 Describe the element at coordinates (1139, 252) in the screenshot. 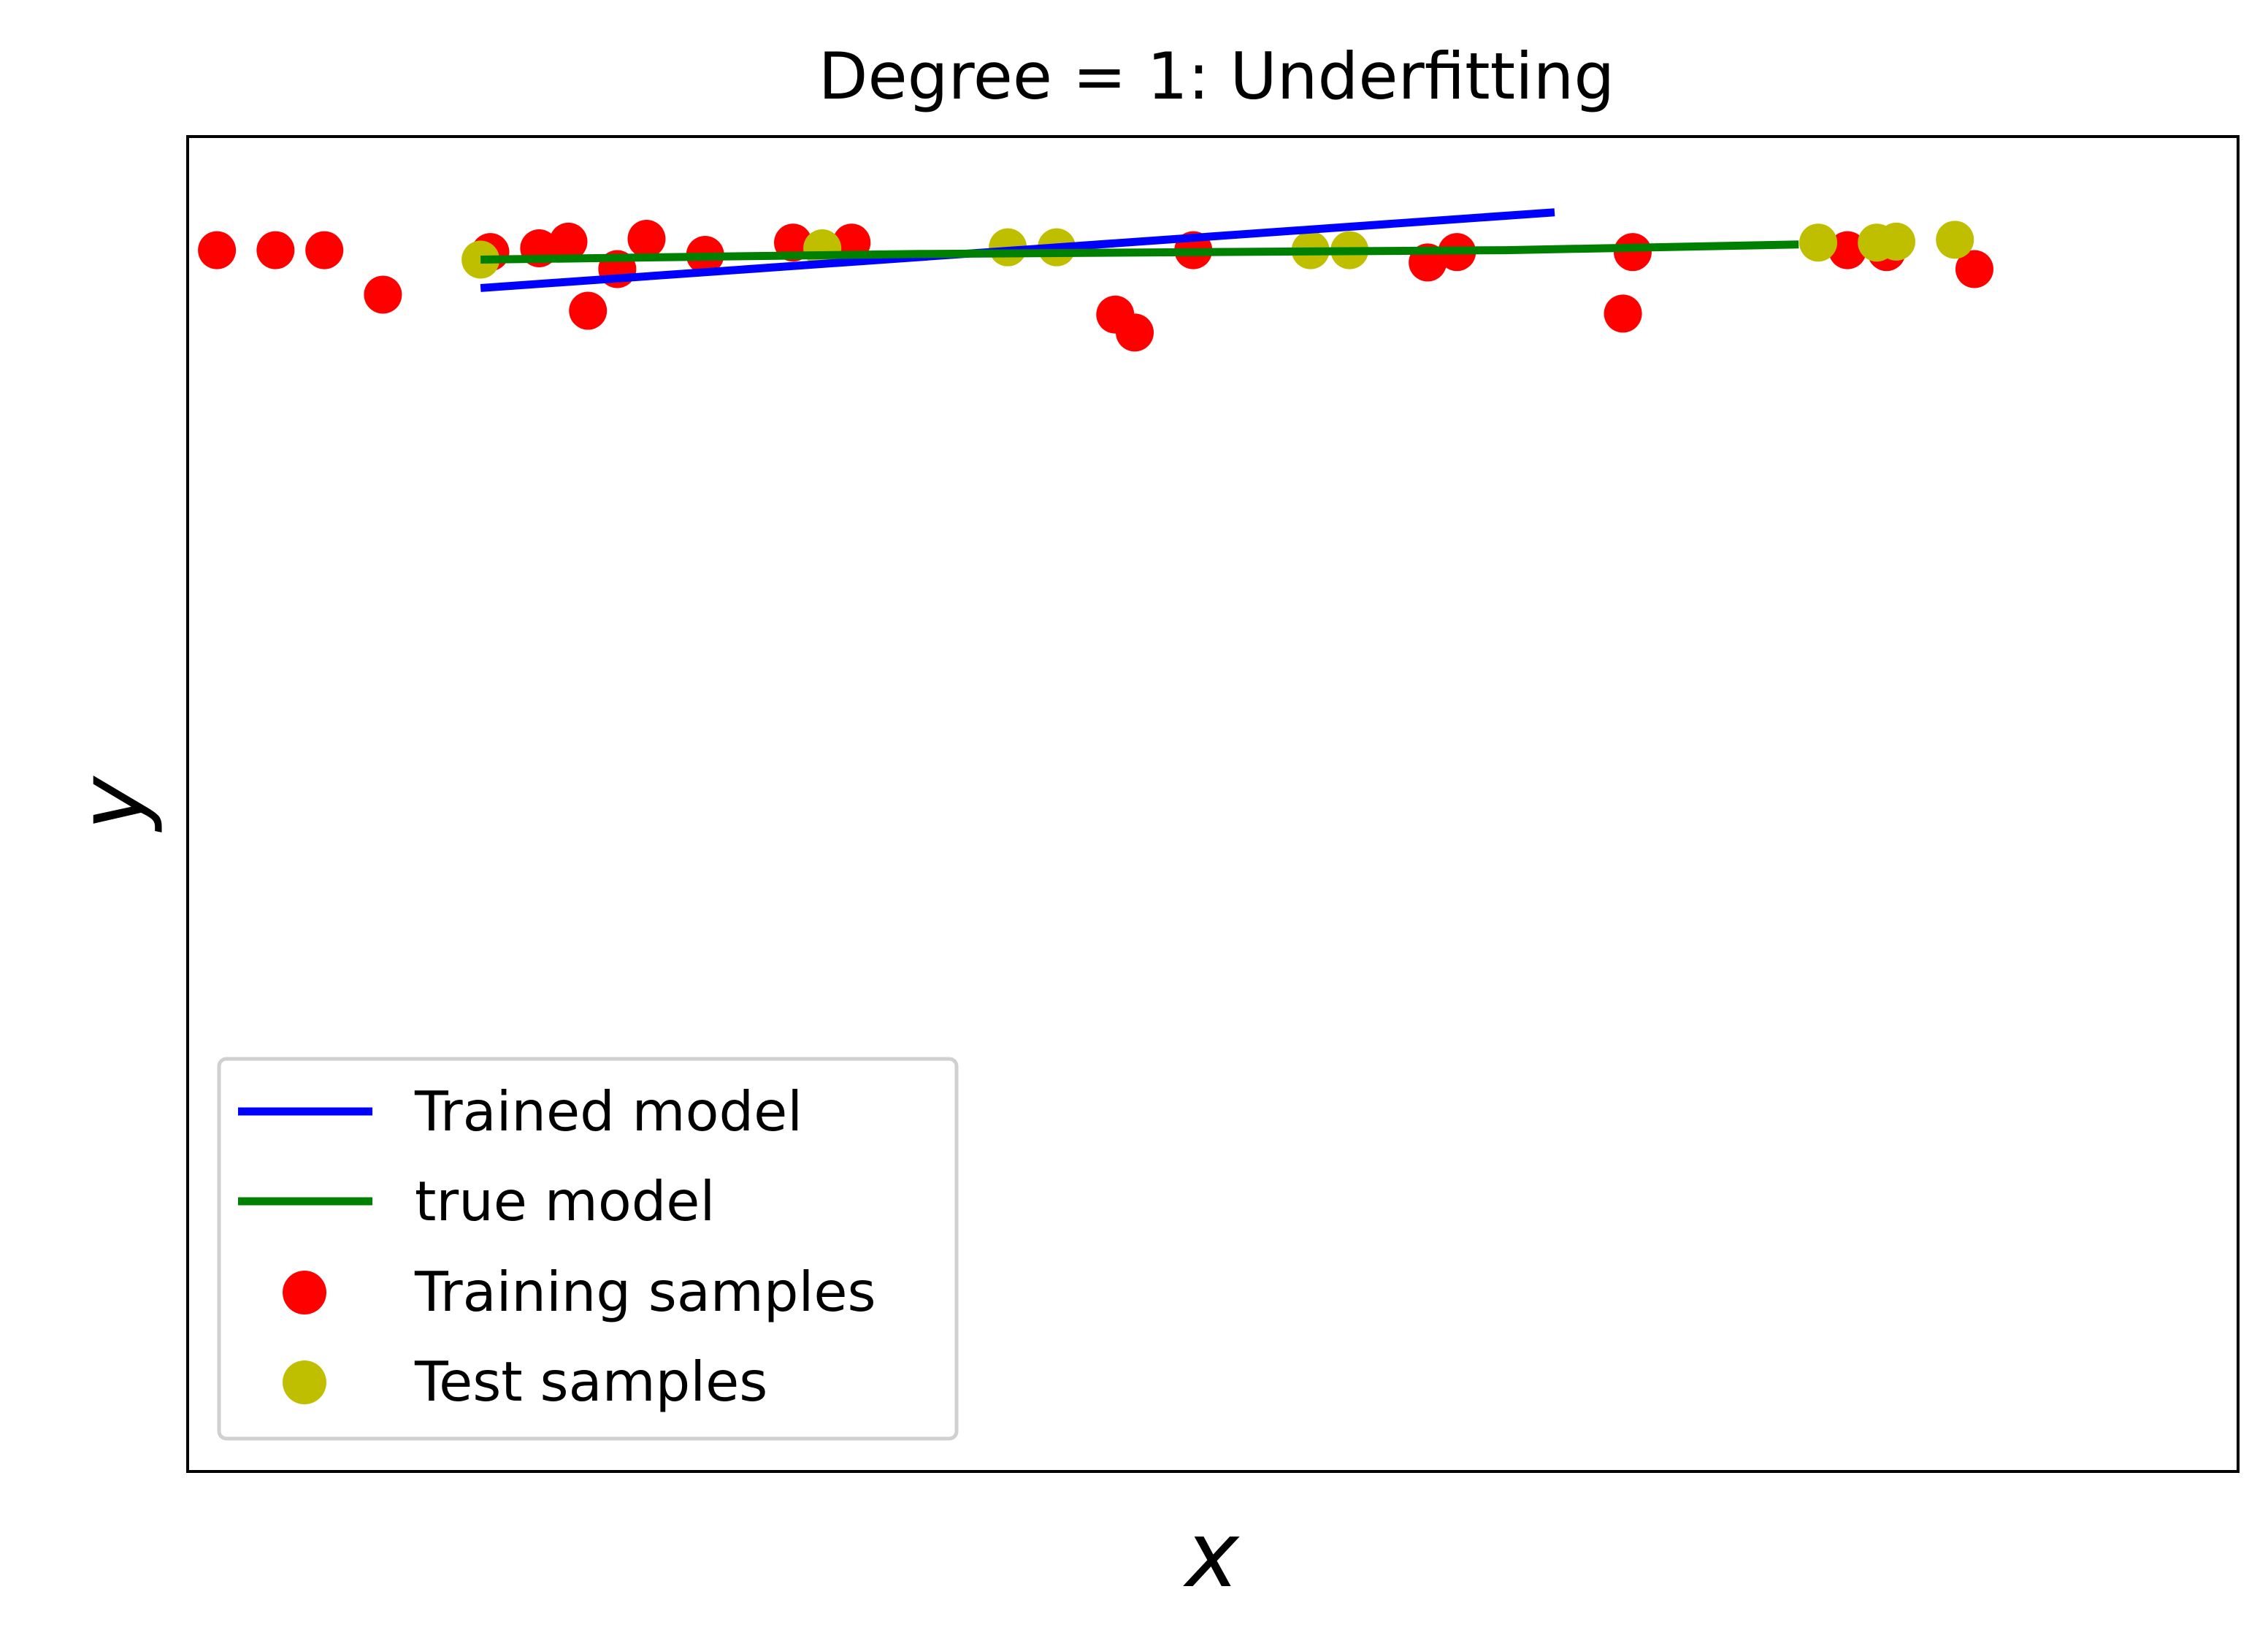

I see `true-model-line` at that location.